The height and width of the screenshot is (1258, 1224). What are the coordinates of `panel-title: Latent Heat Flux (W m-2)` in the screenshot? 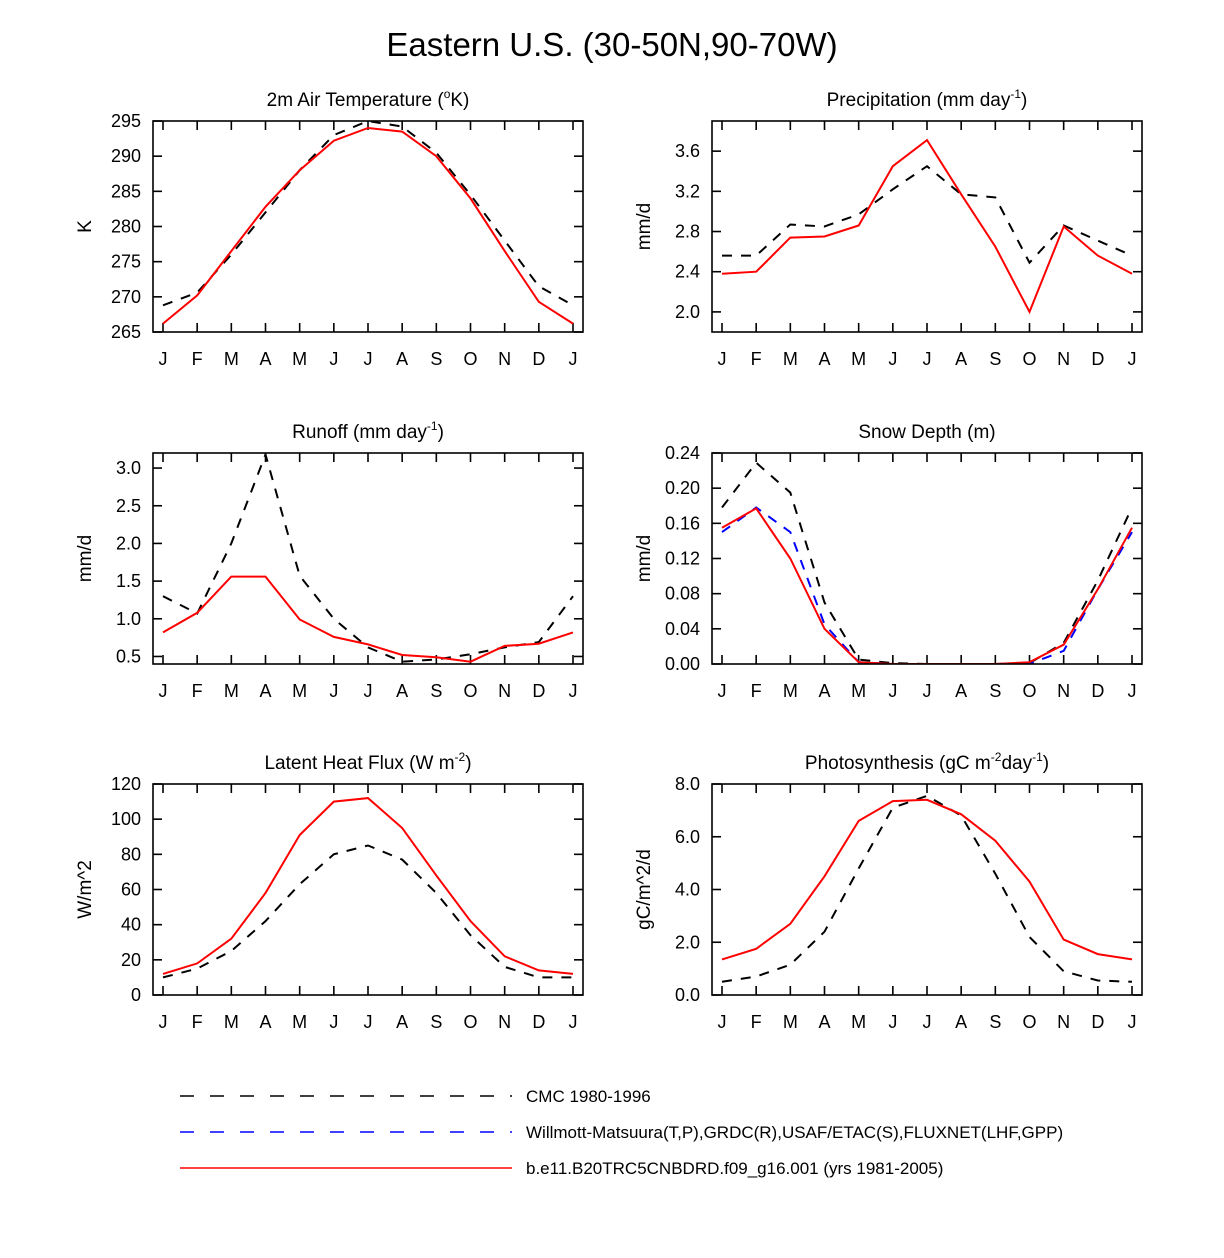 It's located at (367, 762).